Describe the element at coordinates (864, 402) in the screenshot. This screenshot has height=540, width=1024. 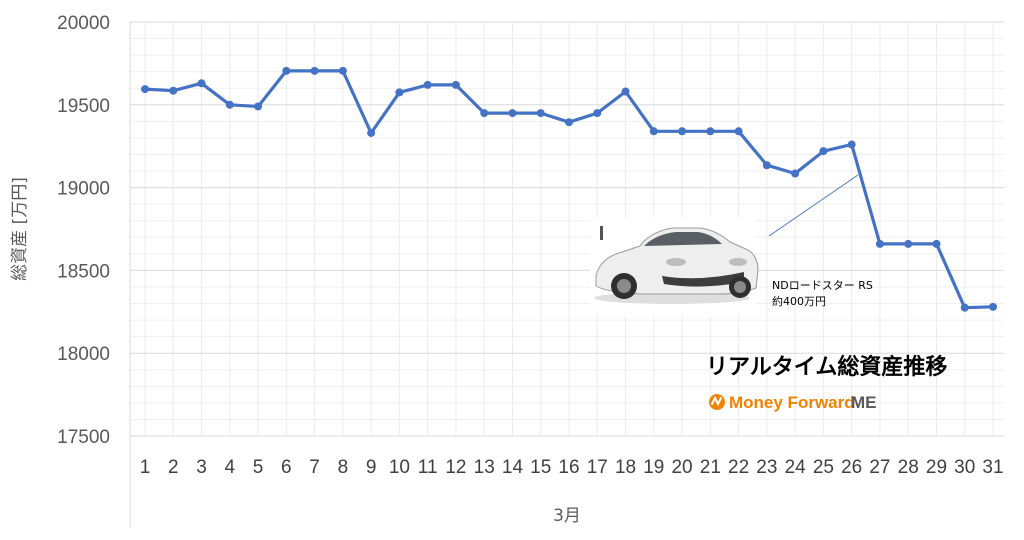
I see `brand-suffix: ME` at that location.